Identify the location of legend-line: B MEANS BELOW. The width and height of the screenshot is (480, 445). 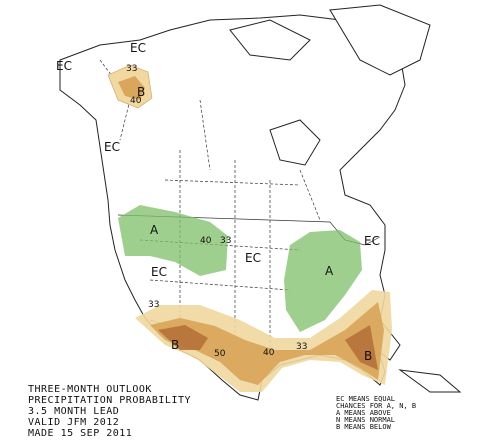
(364, 427).